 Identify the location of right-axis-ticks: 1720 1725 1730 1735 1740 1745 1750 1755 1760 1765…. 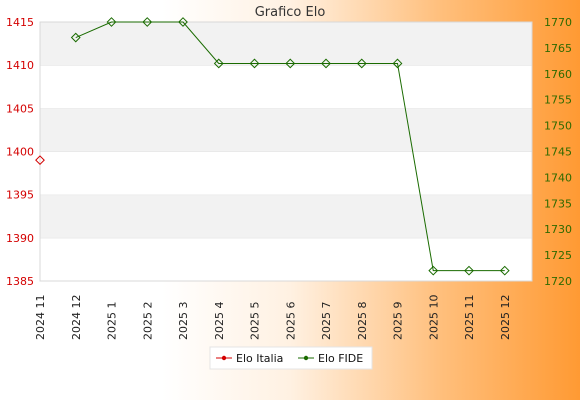
(558, 152).